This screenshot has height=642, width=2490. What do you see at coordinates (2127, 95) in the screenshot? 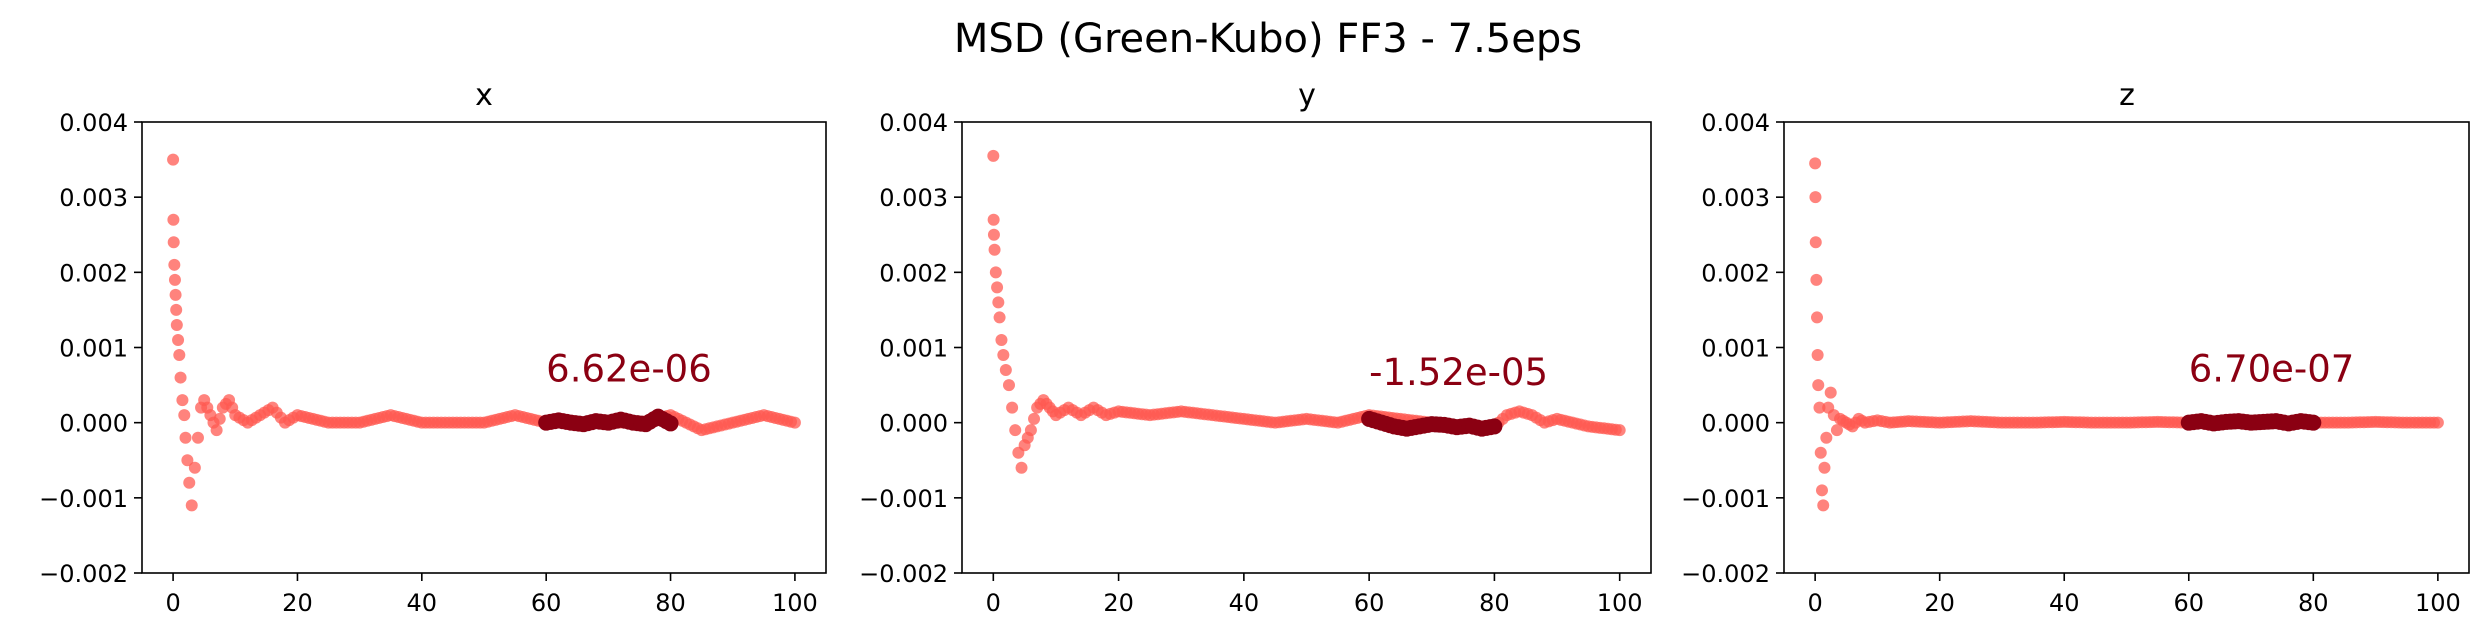
I see `subplot-z-title: z` at bounding box center [2127, 95].